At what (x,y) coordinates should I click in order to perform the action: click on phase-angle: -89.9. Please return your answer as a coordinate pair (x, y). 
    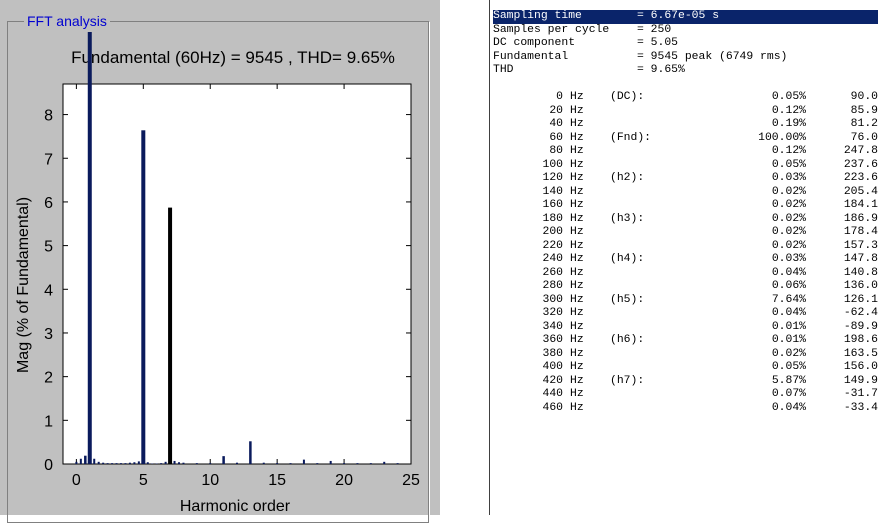
    Looking at the image, I should click on (860, 326).